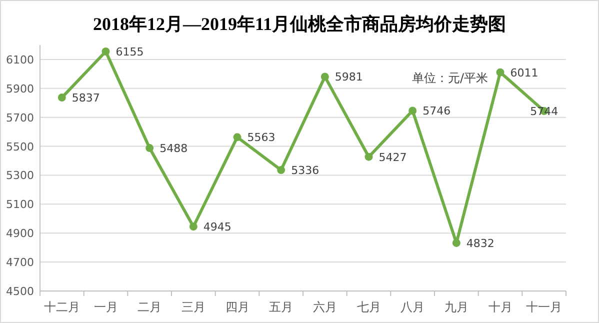 The height and width of the screenshot is (323, 599). Describe the element at coordinates (324, 307) in the screenshot. I see `x-tick-label: 六月` at that location.